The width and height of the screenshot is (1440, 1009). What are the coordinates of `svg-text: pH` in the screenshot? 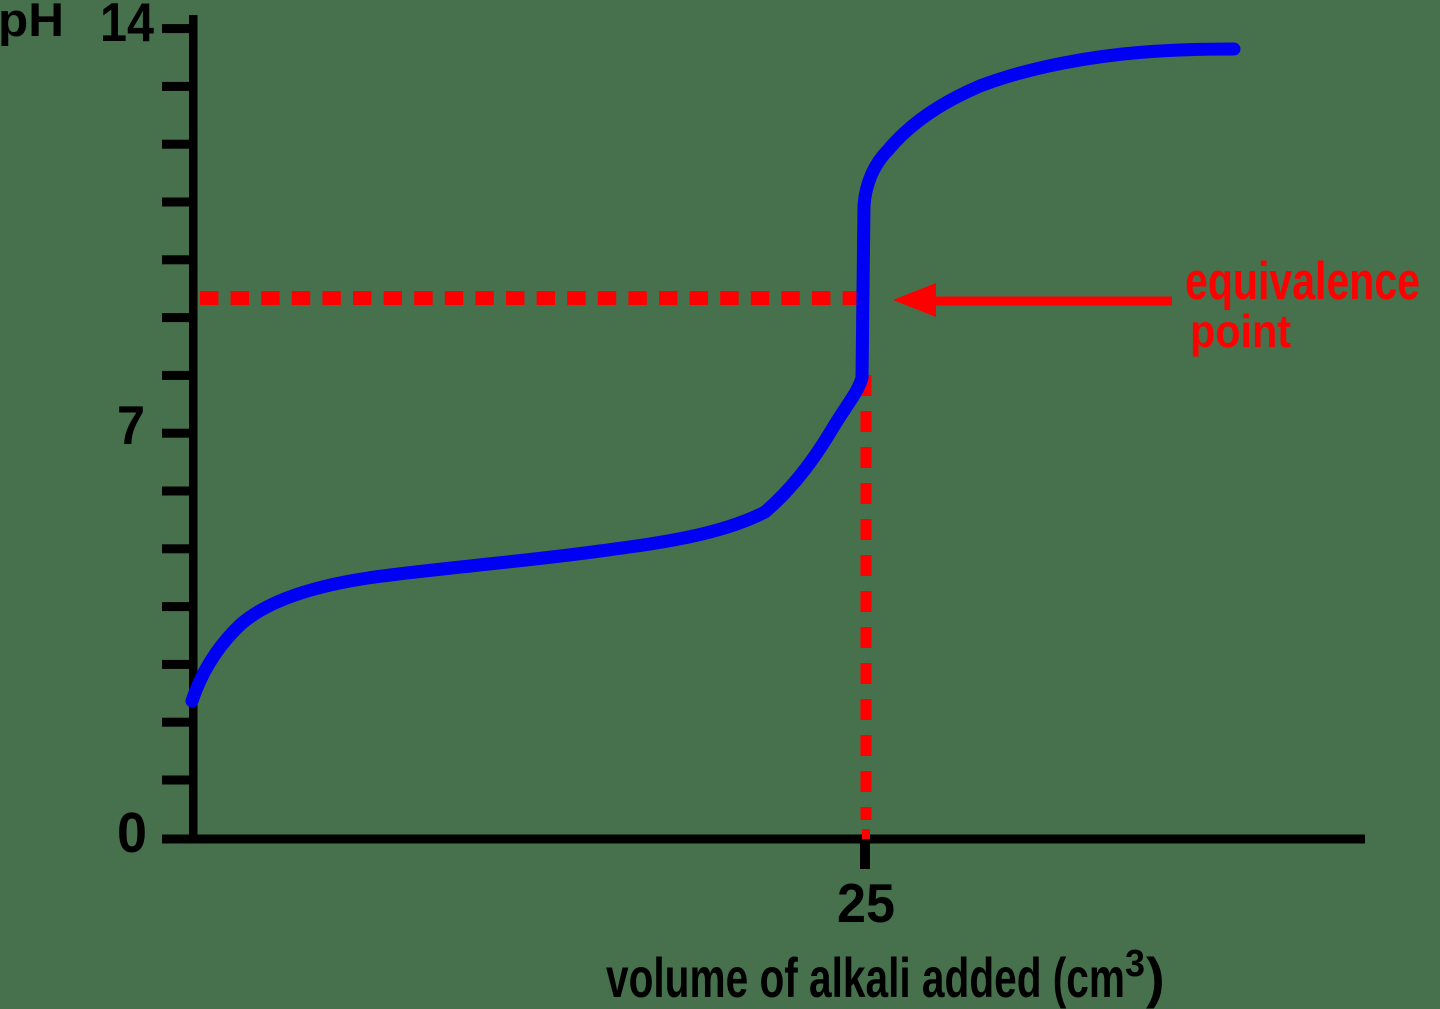 It's located at (32, 23).